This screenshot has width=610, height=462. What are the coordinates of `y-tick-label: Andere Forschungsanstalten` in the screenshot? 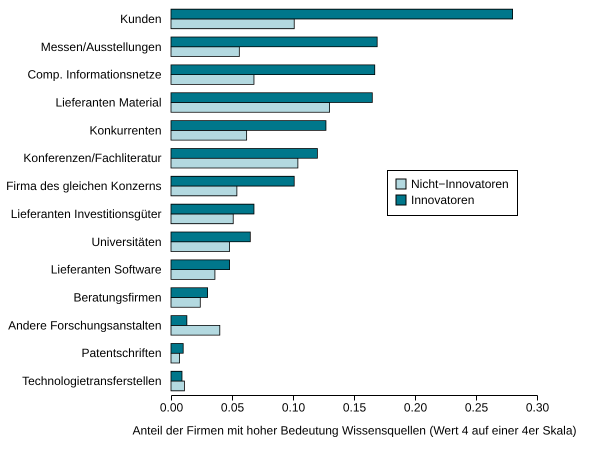 It's located at (85, 325).